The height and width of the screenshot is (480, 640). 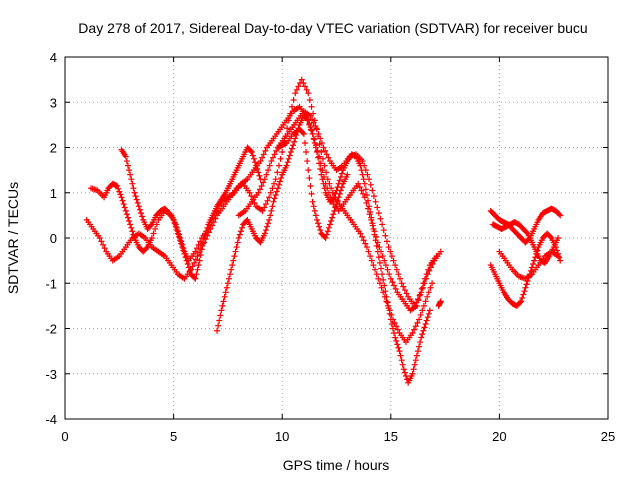 What do you see at coordinates (53, 193) in the screenshot?
I see `y-tick-label: 1` at bounding box center [53, 193].